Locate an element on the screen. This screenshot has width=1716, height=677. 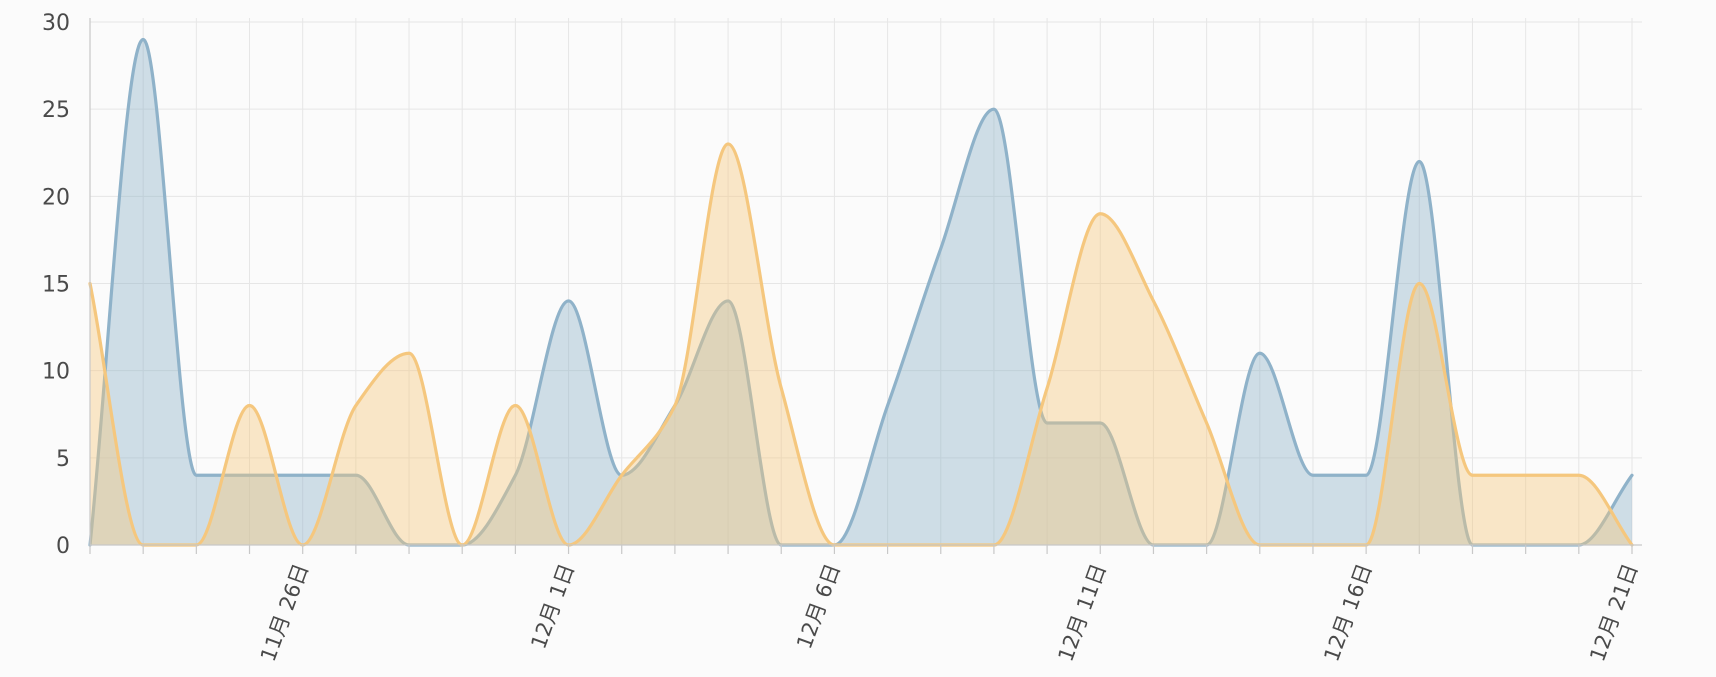
x-tick-label: 12月 21日 is located at coordinates (1613, 613).